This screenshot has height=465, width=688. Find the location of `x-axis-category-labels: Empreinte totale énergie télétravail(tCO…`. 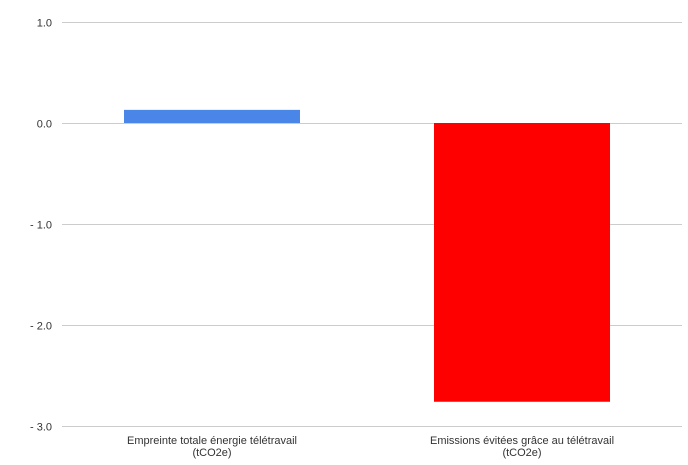

x-axis-category-labels: Empreinte totale énergie télétravail(tCO… is located at coordinates (370, 447).